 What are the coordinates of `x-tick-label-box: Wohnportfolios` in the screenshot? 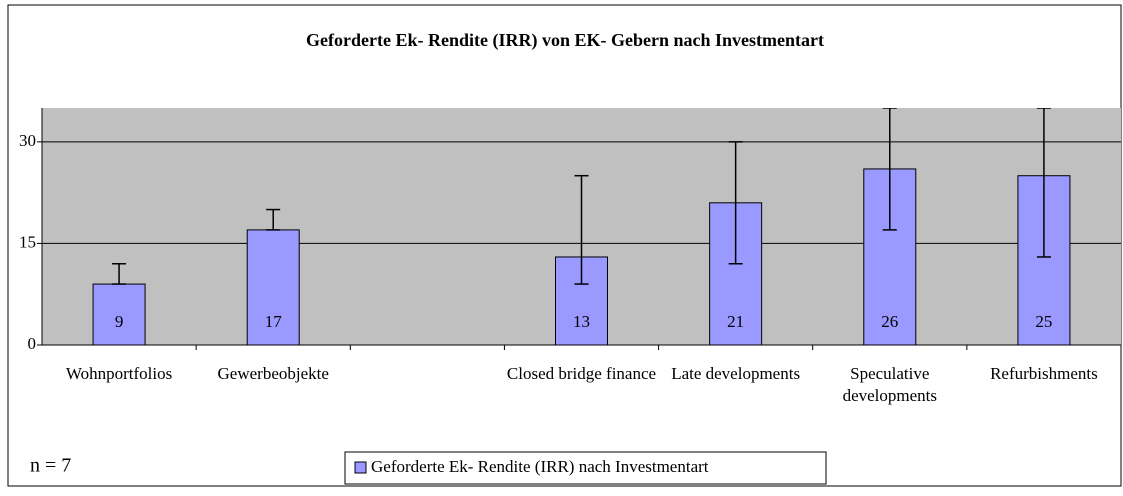 It's located at (119, 373).